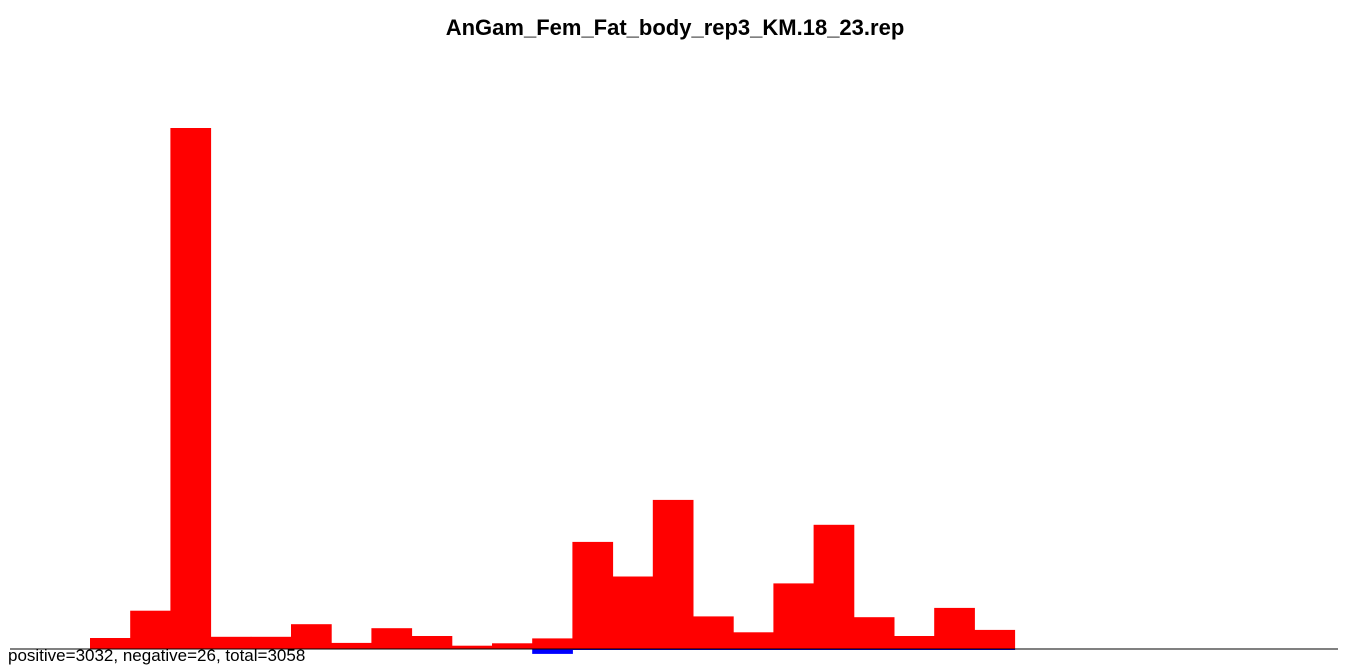 The image size is (1350, 666). What do you see at coordinates (675, 27) in the screenshot?
I see `chart-title: AnGam_Fem_Fat_body_rep3_KM.18_23.rep` at bounding box center [675, 27].